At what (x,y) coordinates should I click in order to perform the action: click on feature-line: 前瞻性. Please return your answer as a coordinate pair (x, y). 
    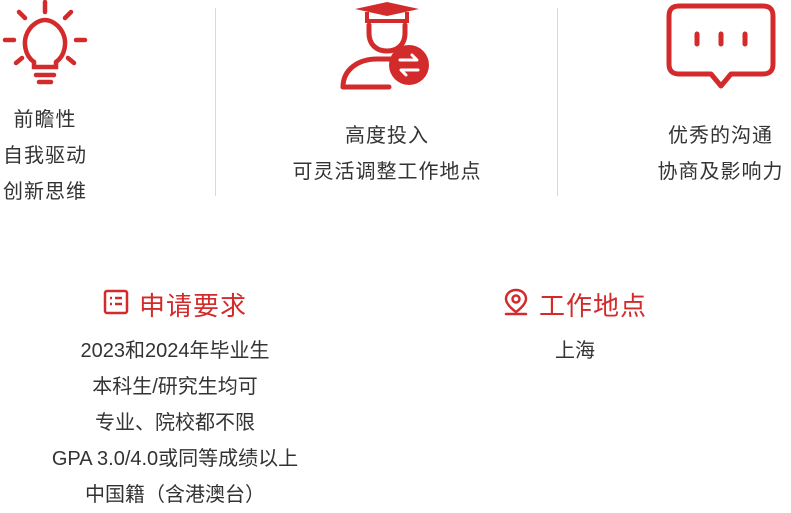
    Looking at the image, I should click on (45, 120).